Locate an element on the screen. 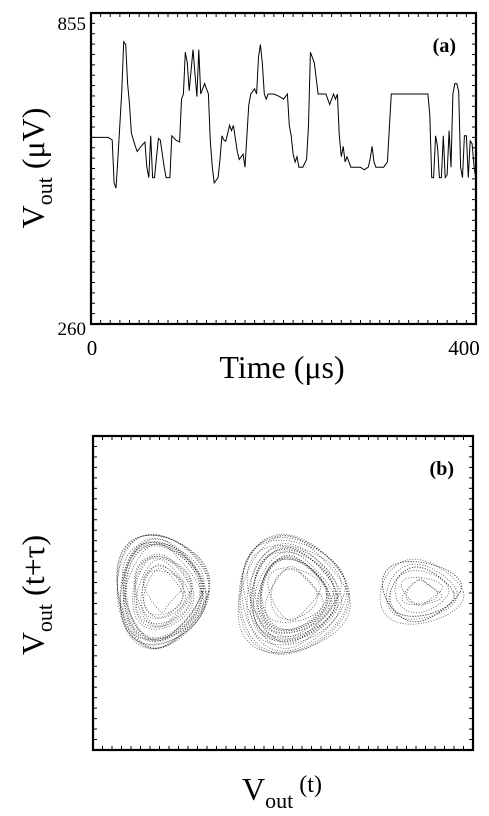 This screenshot has height=816, width=489. panel-a-ylabel-sub: out is located at coordinates (44, 191).